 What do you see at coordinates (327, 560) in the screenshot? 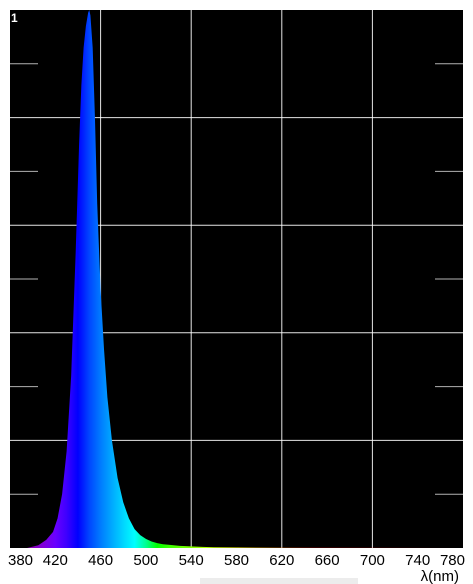
I see `x-tick-label: 660` at bounding box center [327, 560].